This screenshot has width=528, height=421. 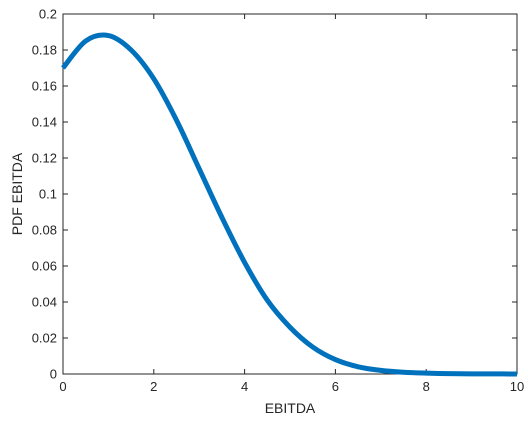 I want to click on y-tick-label: 0, so click(x=53, y=374).